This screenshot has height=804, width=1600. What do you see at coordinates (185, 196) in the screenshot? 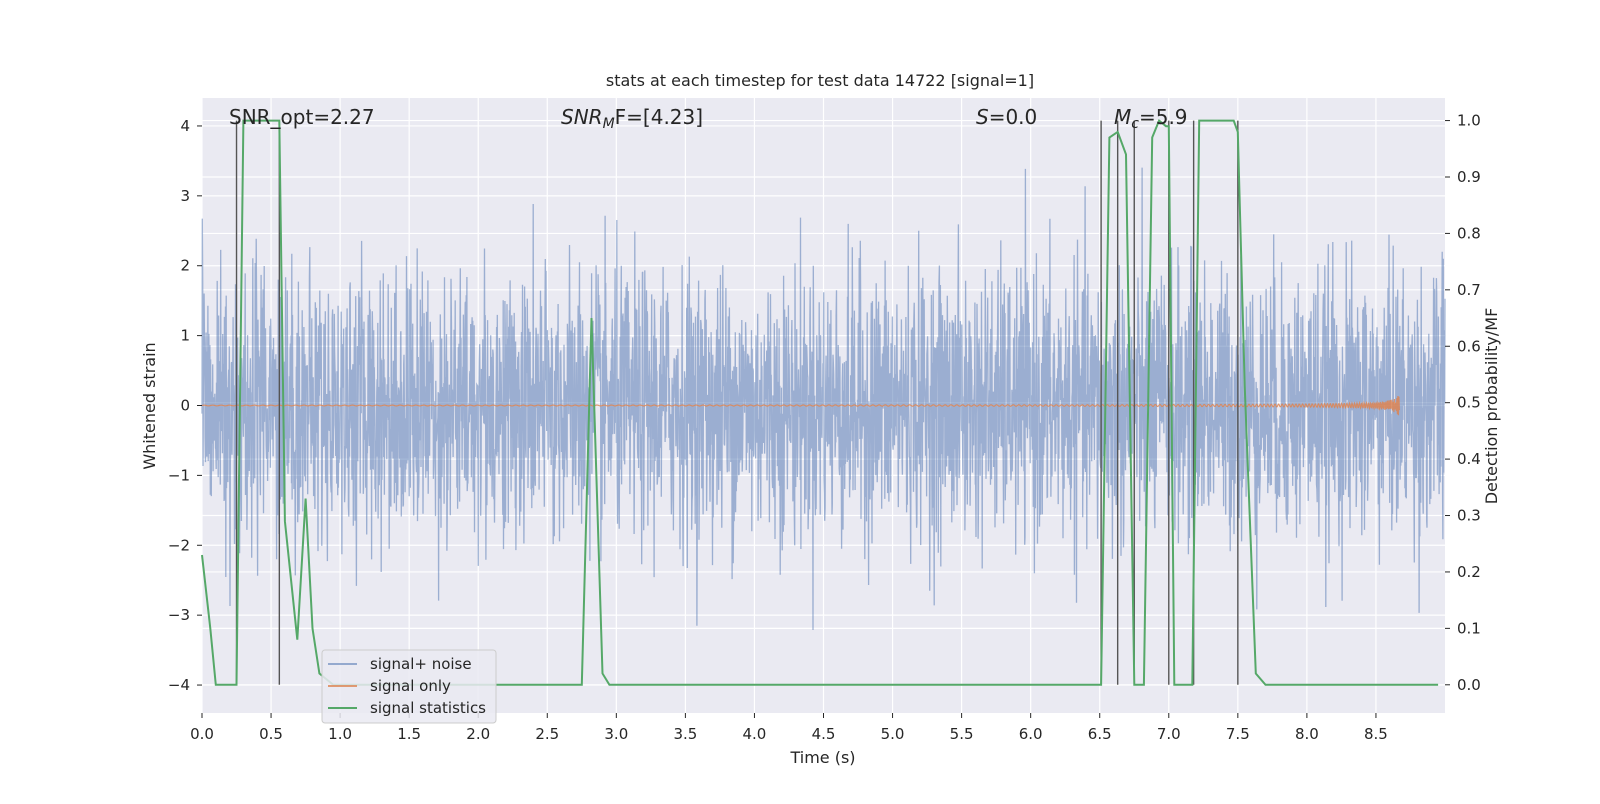
I see `y-left-tick-label: 3` at bounding box center [185, 196].